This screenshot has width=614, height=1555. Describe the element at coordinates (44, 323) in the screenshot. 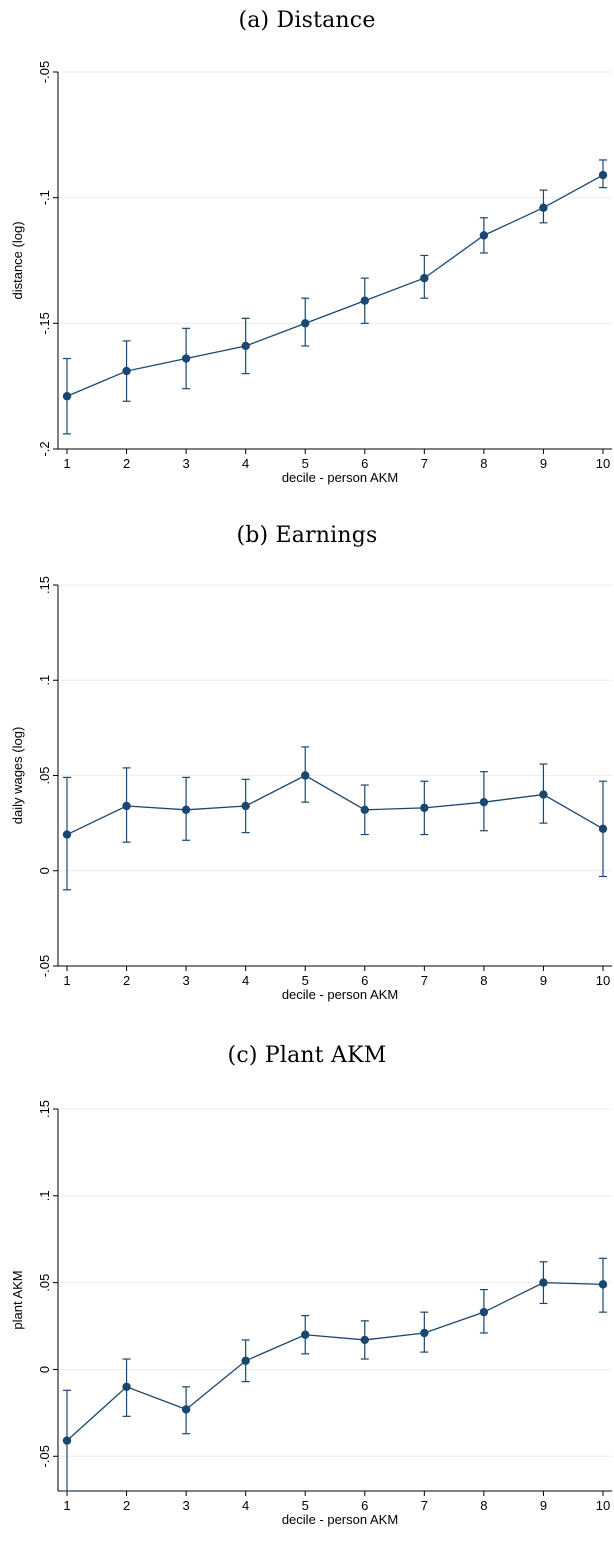

I see `y-tick-label: -.15` at that location.